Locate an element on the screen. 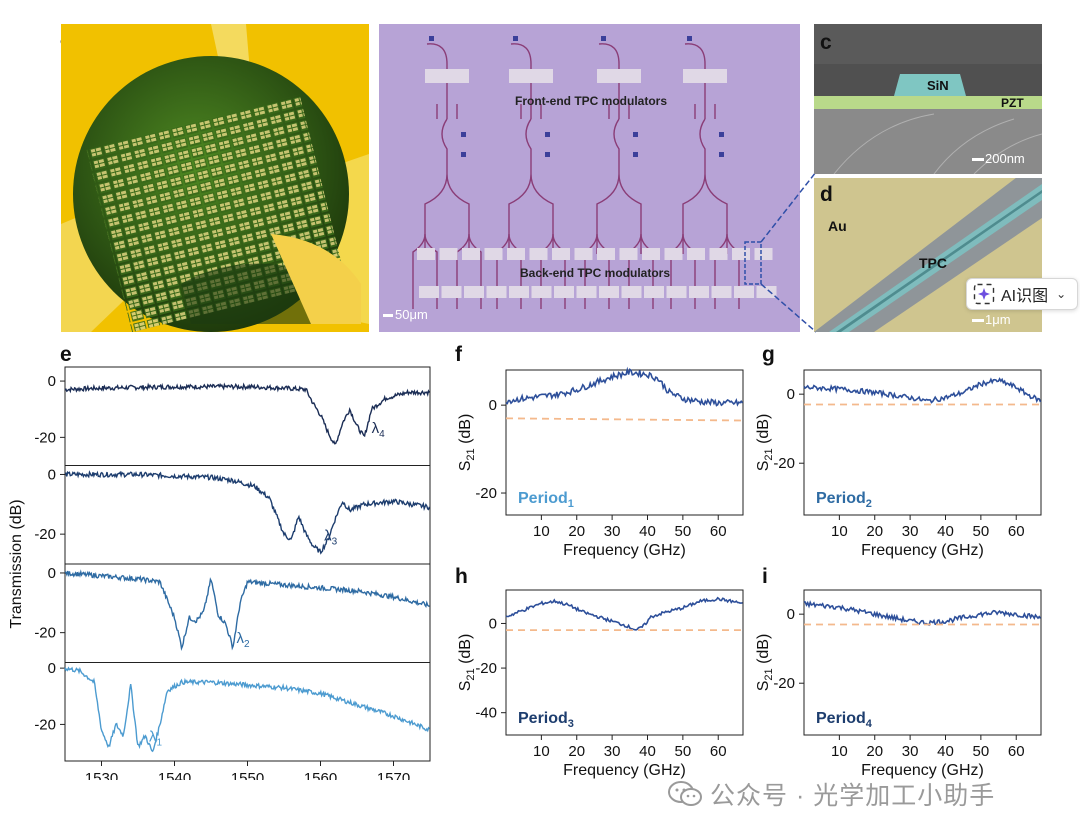 Image resolution: width=1080 pixels, height=833 pixels. series-line-λ1 is located at coordinates (247, 709).